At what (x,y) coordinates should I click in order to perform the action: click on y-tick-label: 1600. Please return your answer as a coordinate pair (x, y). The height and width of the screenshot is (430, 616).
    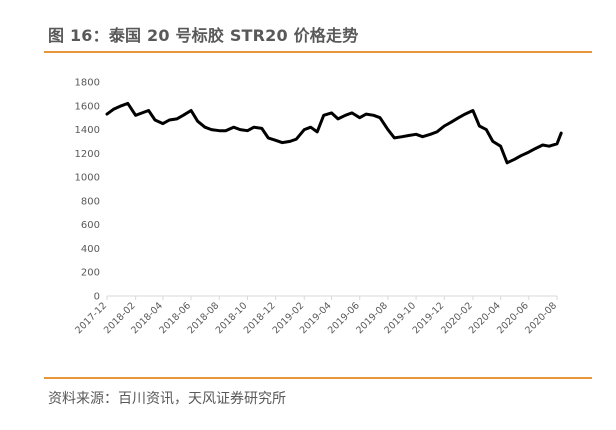
    Looking at the image, I should click on (87, 106).